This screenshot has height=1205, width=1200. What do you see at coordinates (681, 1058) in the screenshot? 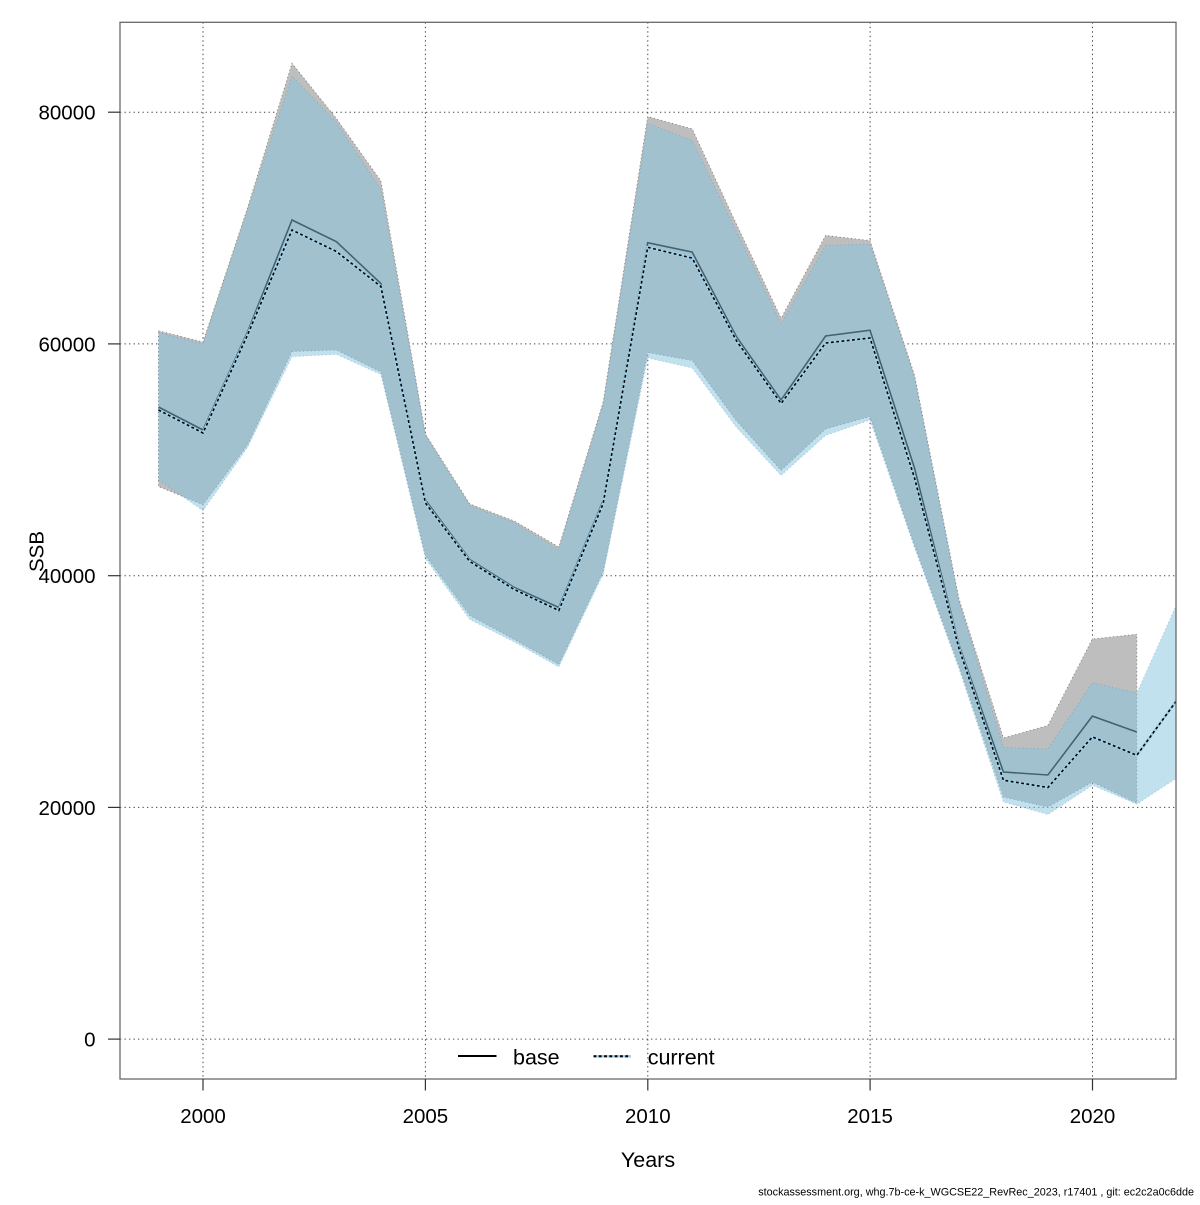
I see `svg-text: current` at bounding box center [681, 1058].